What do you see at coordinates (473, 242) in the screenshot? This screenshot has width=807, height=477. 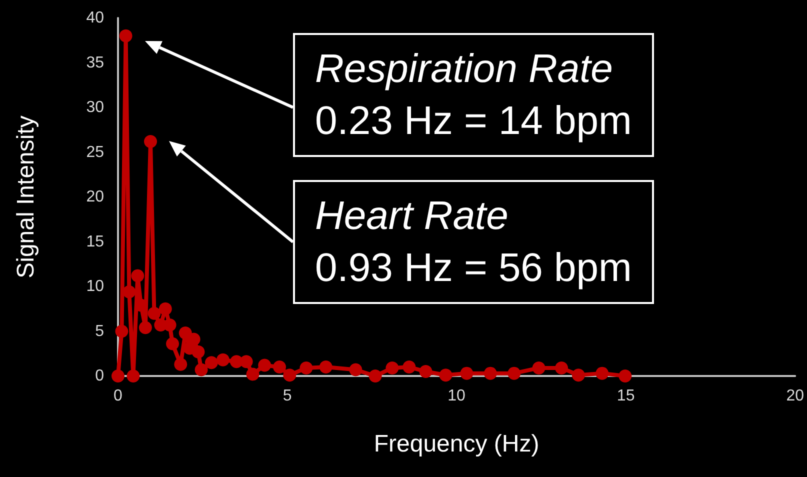 I see `annotation: Heart Rate 0.93 Hz = 56 bpm` at bounding box center [473, 242].